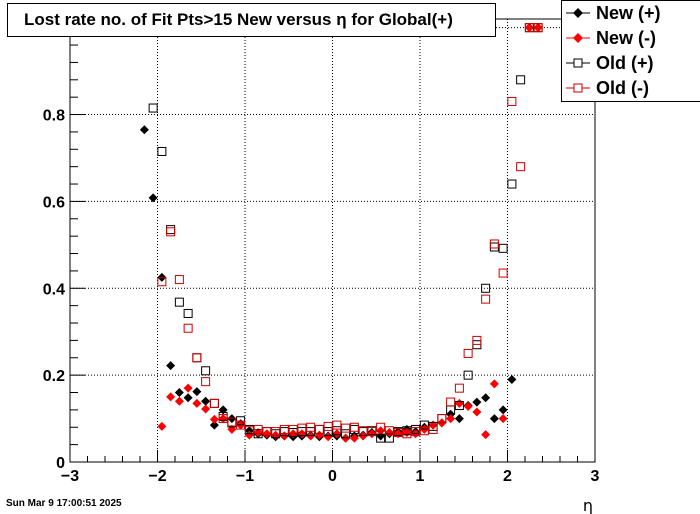 This screenshot has height=514, width=700. I want to click on filled-diamond-black-icon, so click(578, 13).